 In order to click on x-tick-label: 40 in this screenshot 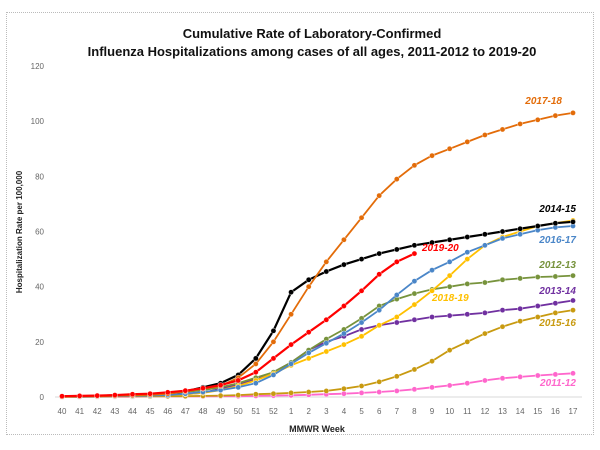, I will do `click(62, 411)`.